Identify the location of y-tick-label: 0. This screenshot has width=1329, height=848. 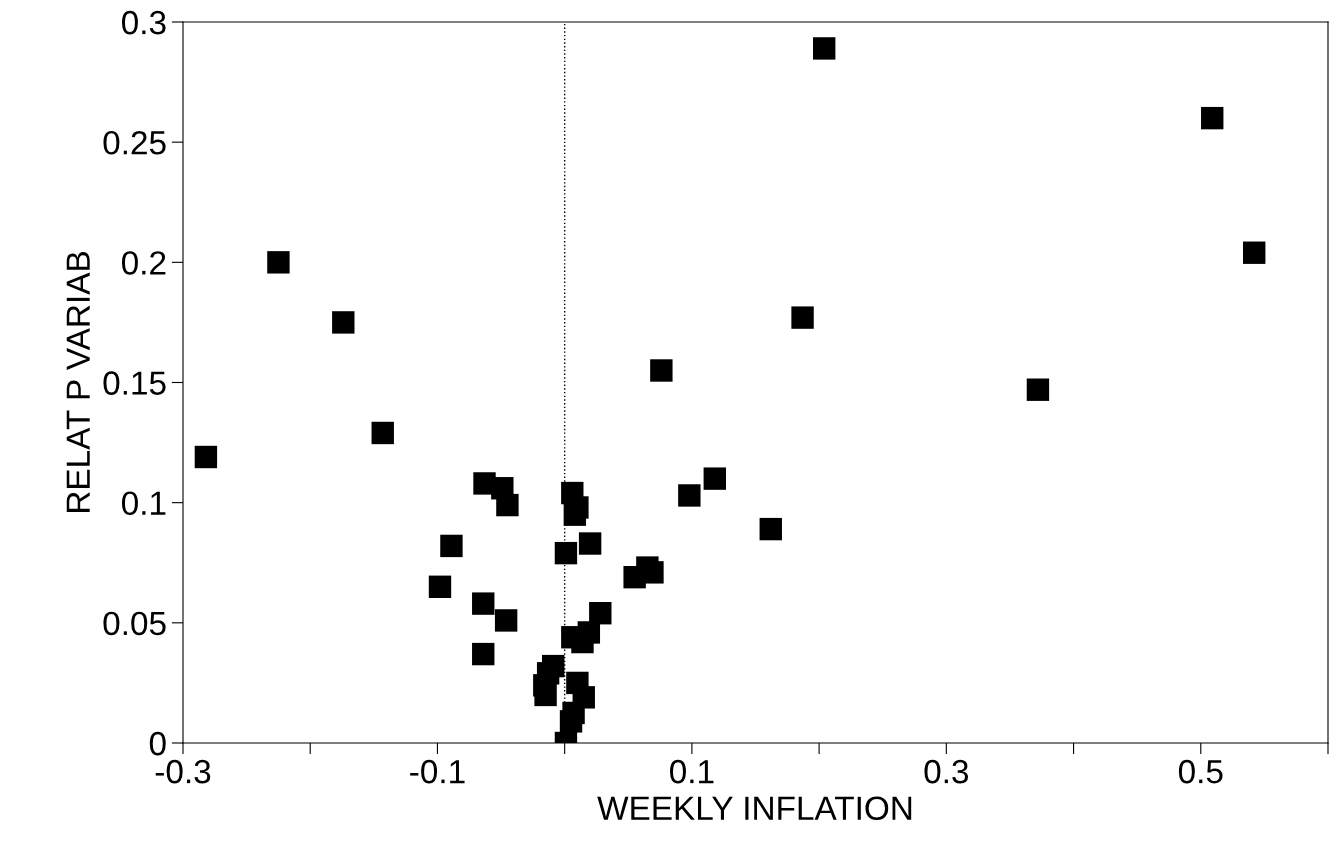
(157, 743).